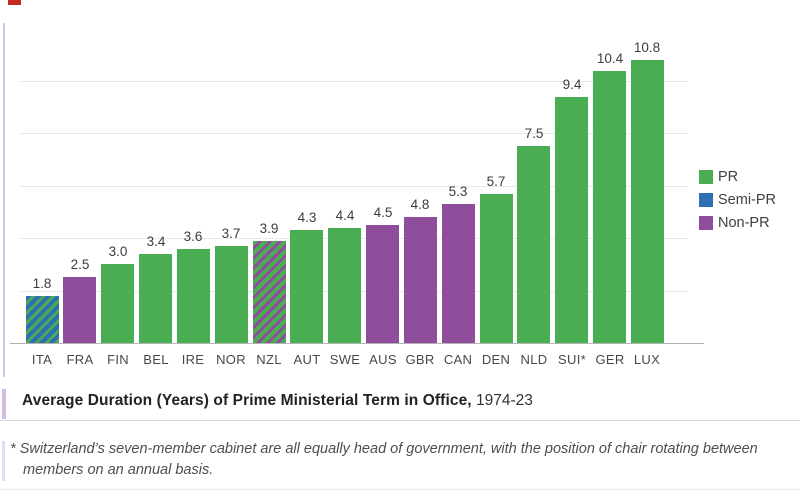 The height and width of the screenshot is (498, 800). What do you see at coordinates (383, 359) in the screenshot?
I see `category-label-AUS: AUS` at bounding box center [383, 359].